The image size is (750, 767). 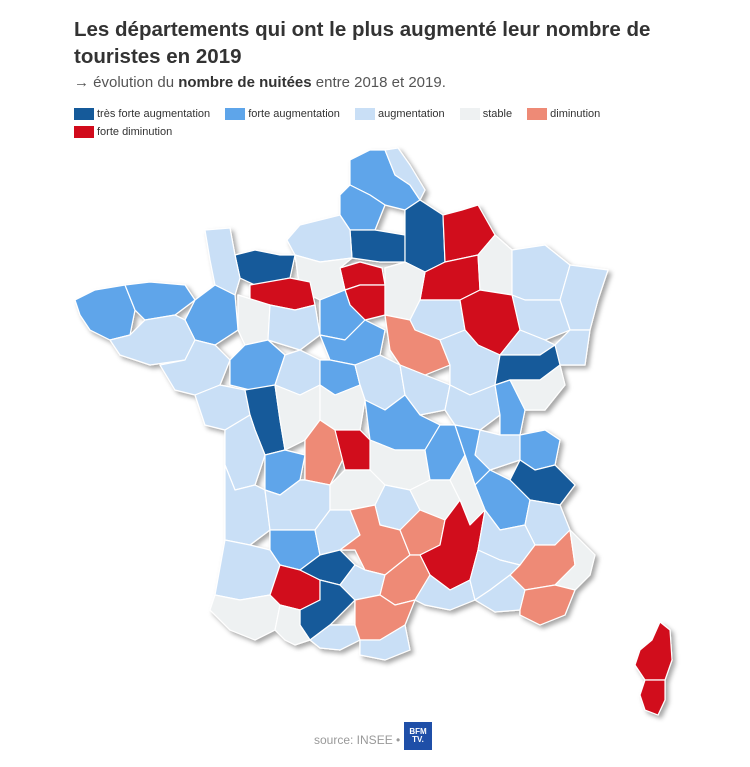 I want to click on legend-item-tres-forte-augmentation: très forte augmentation, so click(x=142, y=114).